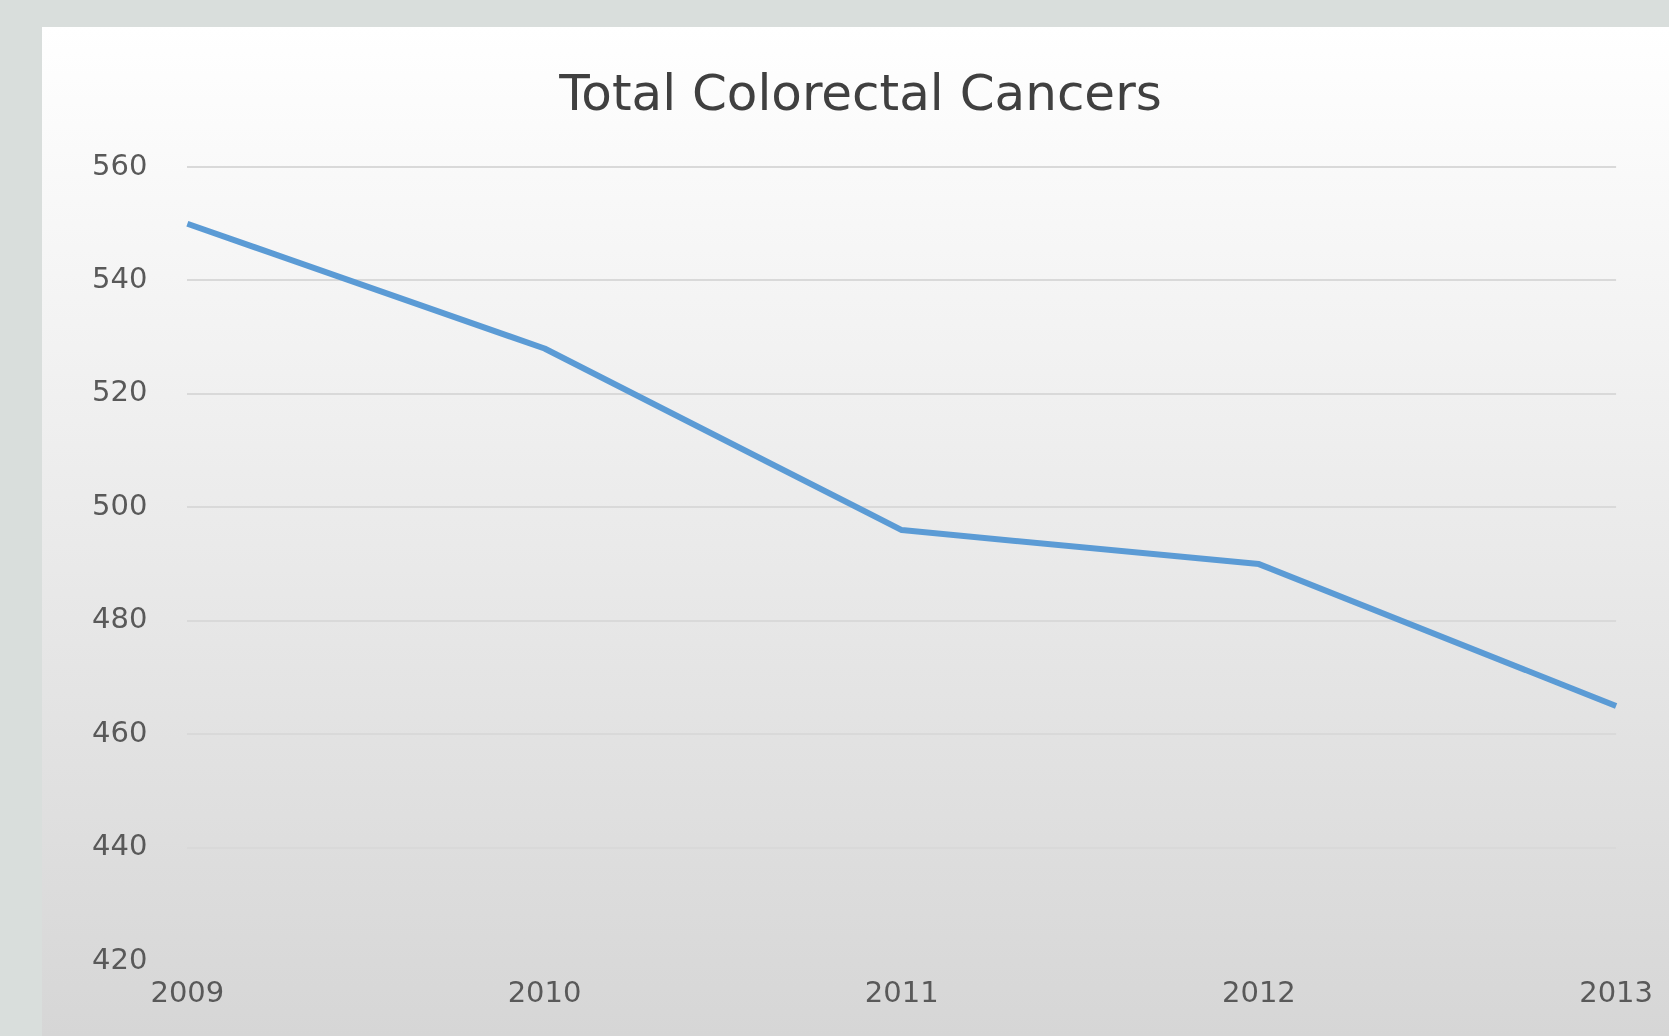 The height and width of the screenshot is (1036, 1669). I want to click on x-tick-label: 2010, so click(544, 992).